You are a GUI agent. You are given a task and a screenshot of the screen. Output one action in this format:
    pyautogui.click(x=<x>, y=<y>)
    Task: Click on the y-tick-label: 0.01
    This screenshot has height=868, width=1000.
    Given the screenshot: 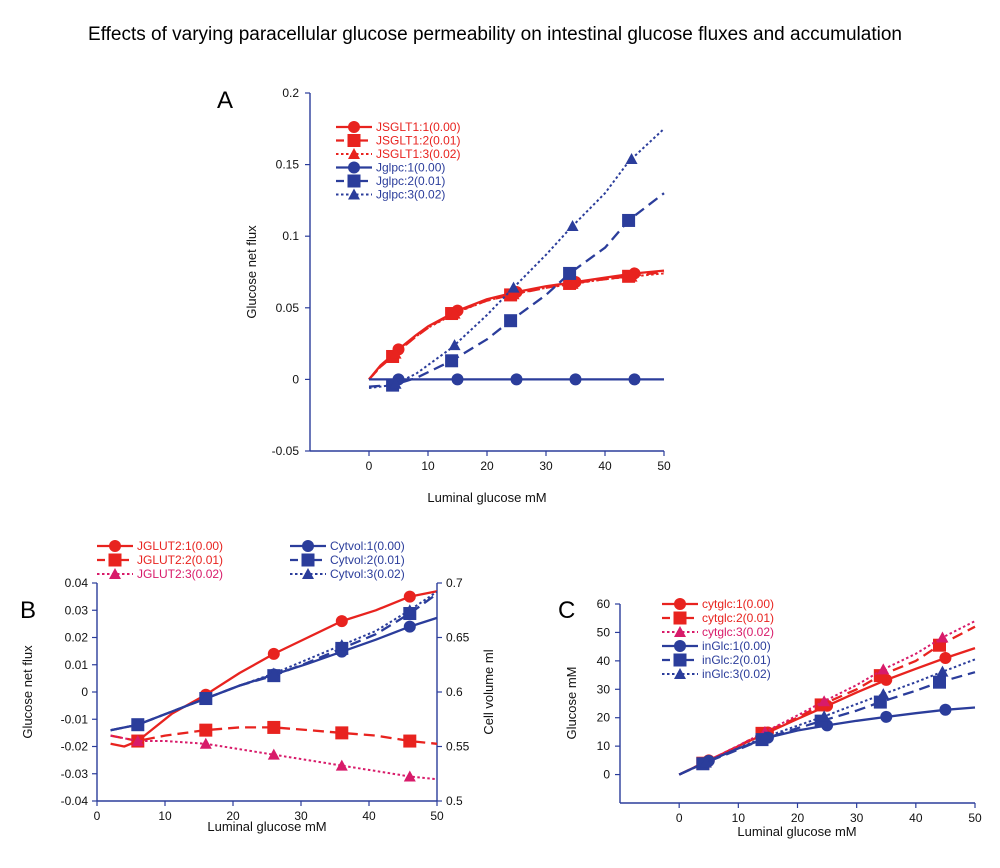 What is the action you would take?
    pyautogui.click(x=77, y=665)
    